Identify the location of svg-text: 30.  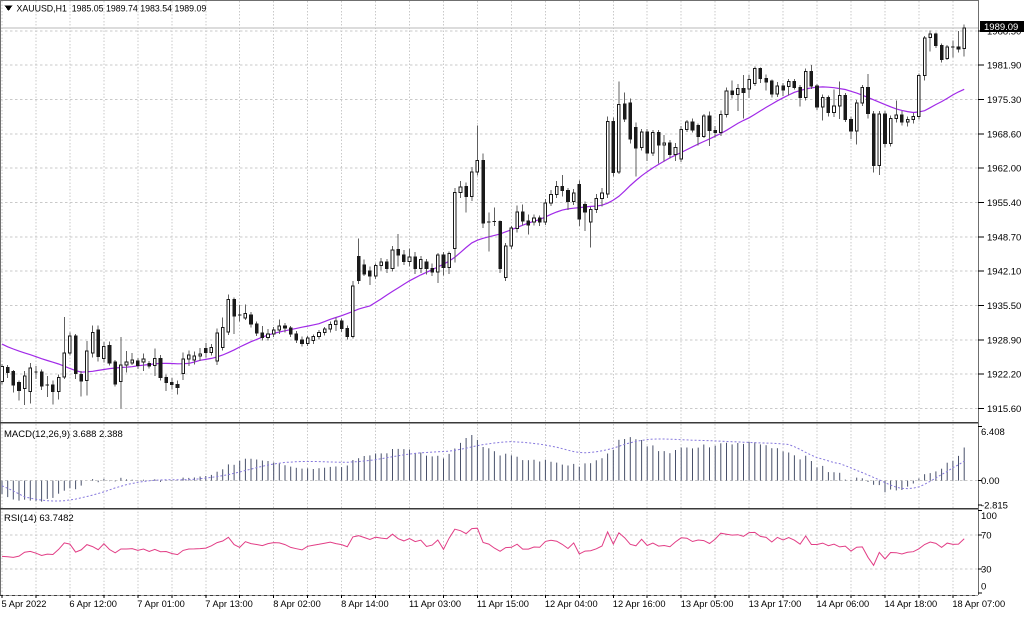
(986, 570).